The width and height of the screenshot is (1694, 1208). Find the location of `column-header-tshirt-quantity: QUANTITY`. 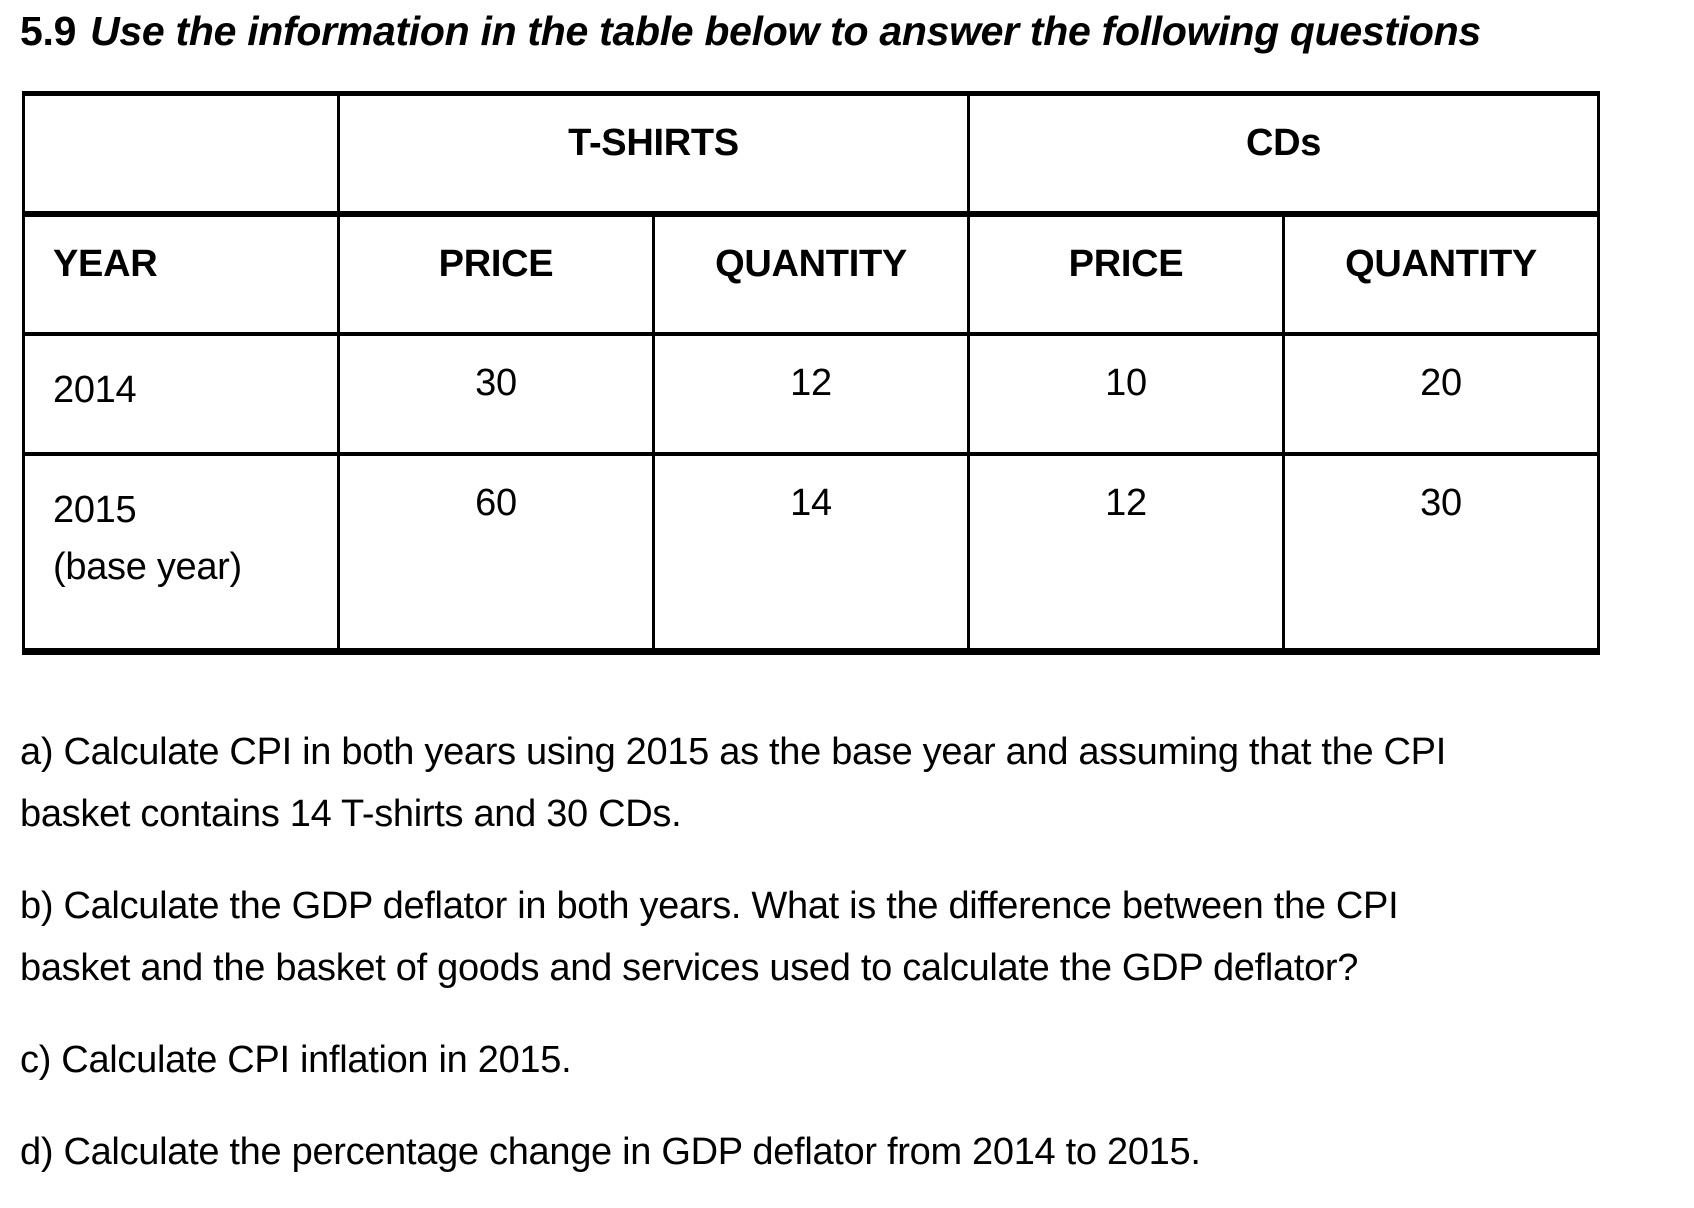

column-header-tshirt-quantity: QUANTITY is located at coordinates (811, 273).